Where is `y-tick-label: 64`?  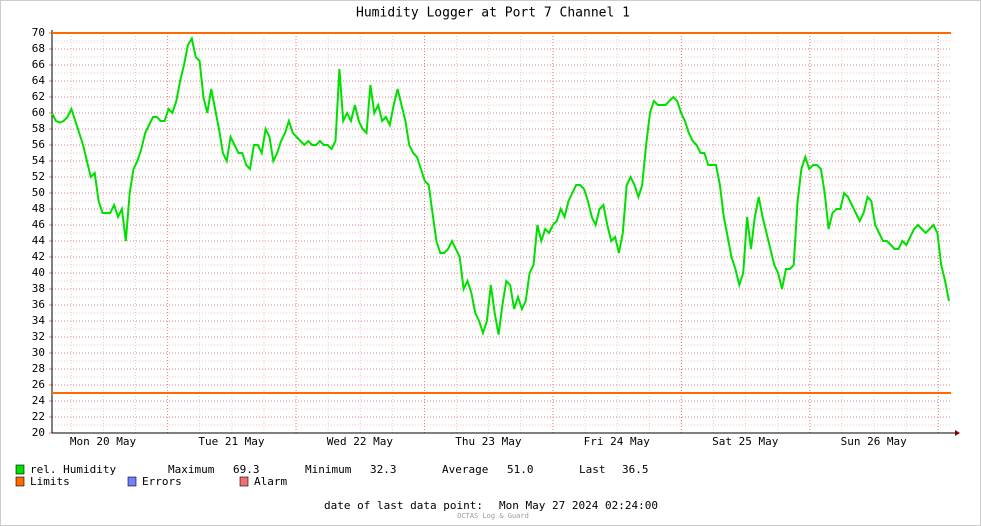 y-tick-label: 64 is located at coordinates (39, 80).